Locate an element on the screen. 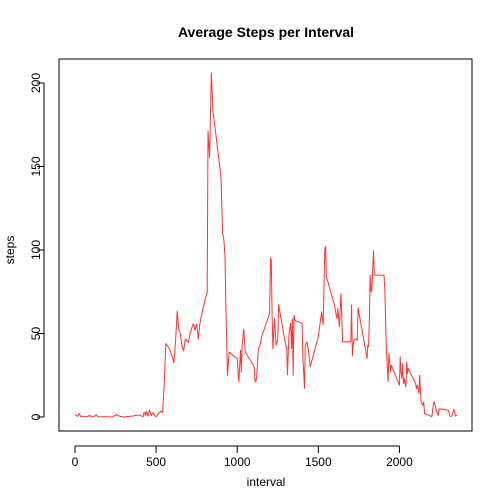  x-axis: 0 500 1000 1500 2000 is located at coordinates (242, 457).